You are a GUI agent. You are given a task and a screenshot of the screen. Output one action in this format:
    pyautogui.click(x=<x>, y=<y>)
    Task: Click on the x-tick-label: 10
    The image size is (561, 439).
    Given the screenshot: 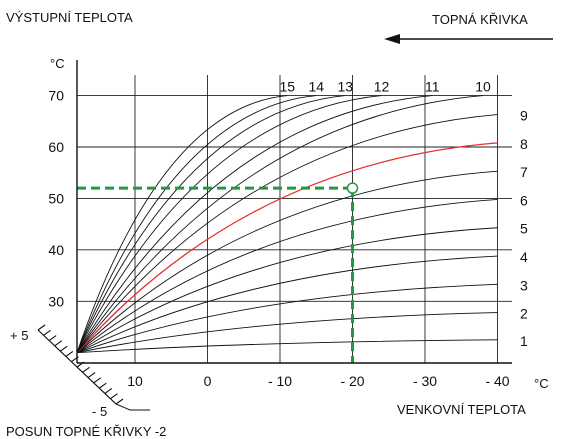 What is the action you would take?
    pyautogui.click(x=135, y=381)
    